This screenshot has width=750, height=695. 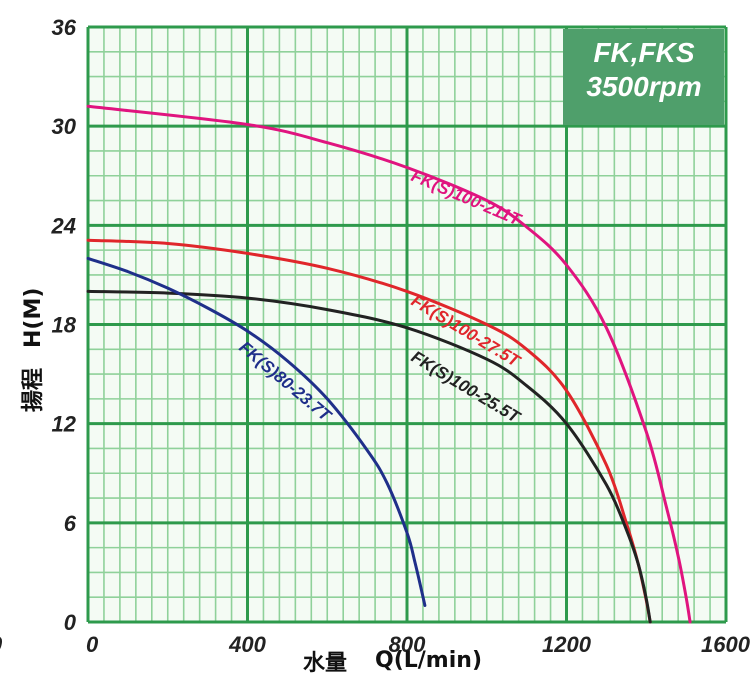 What do you see at coordinates (33, 390) in the screenshot?
I see `y-axis-title-cjk: 揚程` at bounding box center [33, 390].